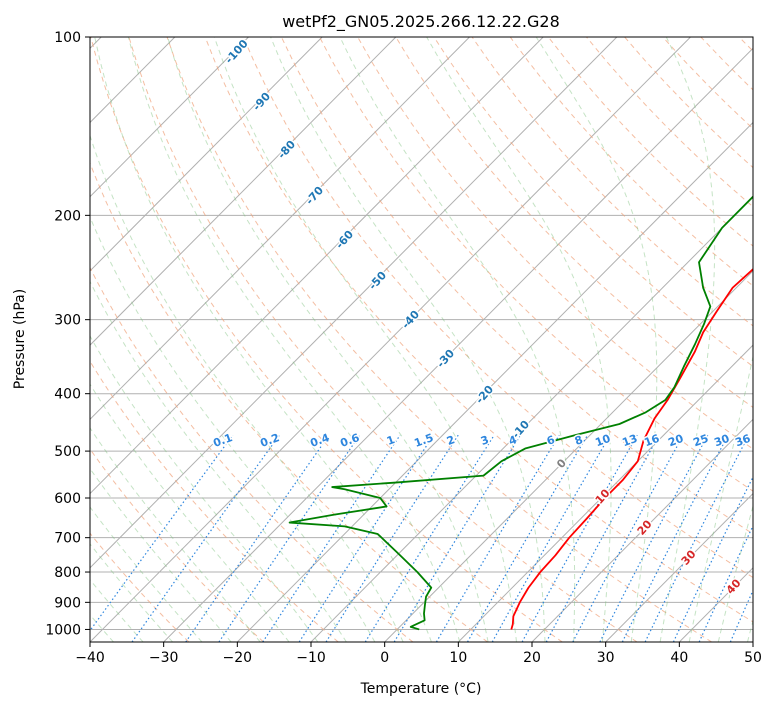 The width and height of the screenshot is (775, 713). I want to click on x-tick-label: −40, so click(90, 658).